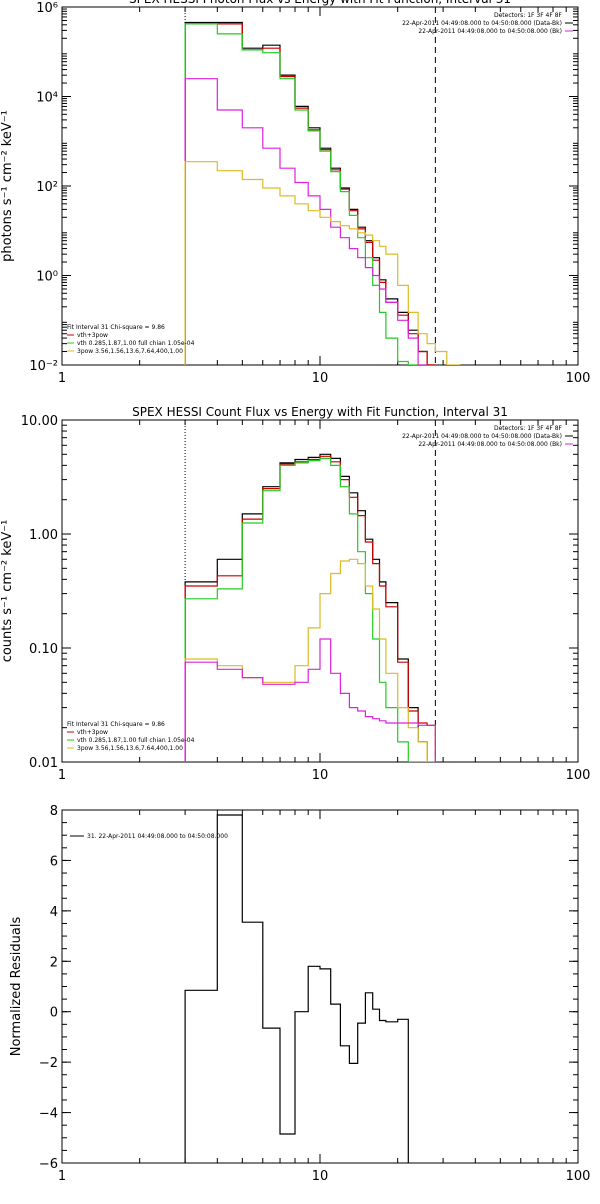 This screenshot has width=600, height=1204. Describe the element at coordinates (43, 649) in the screenshot. I see `y-tick-label: 0.10` at that location.